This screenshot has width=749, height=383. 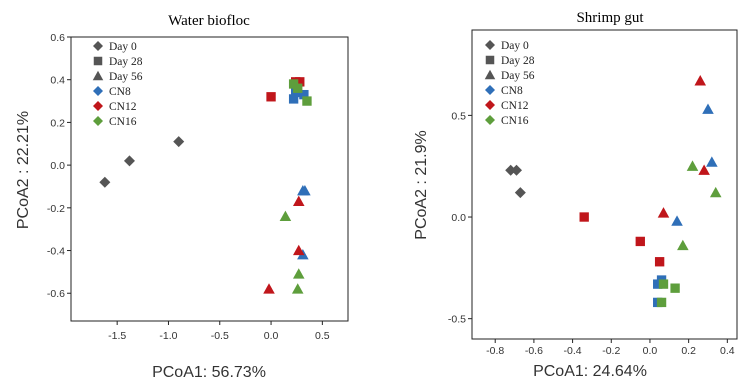 What do you see at coordinates (57, 123) in the screenshot?
I see `y-tick-label: 0.2` at bounding box center [57, 123].